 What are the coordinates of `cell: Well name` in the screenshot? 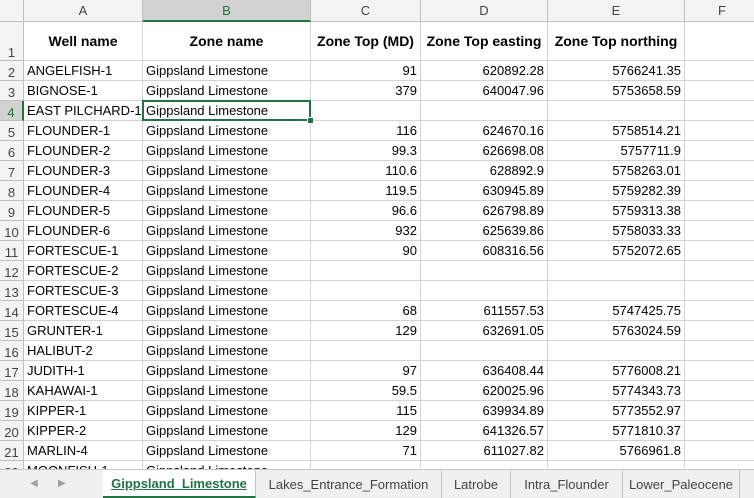 It's located at (83, 41).